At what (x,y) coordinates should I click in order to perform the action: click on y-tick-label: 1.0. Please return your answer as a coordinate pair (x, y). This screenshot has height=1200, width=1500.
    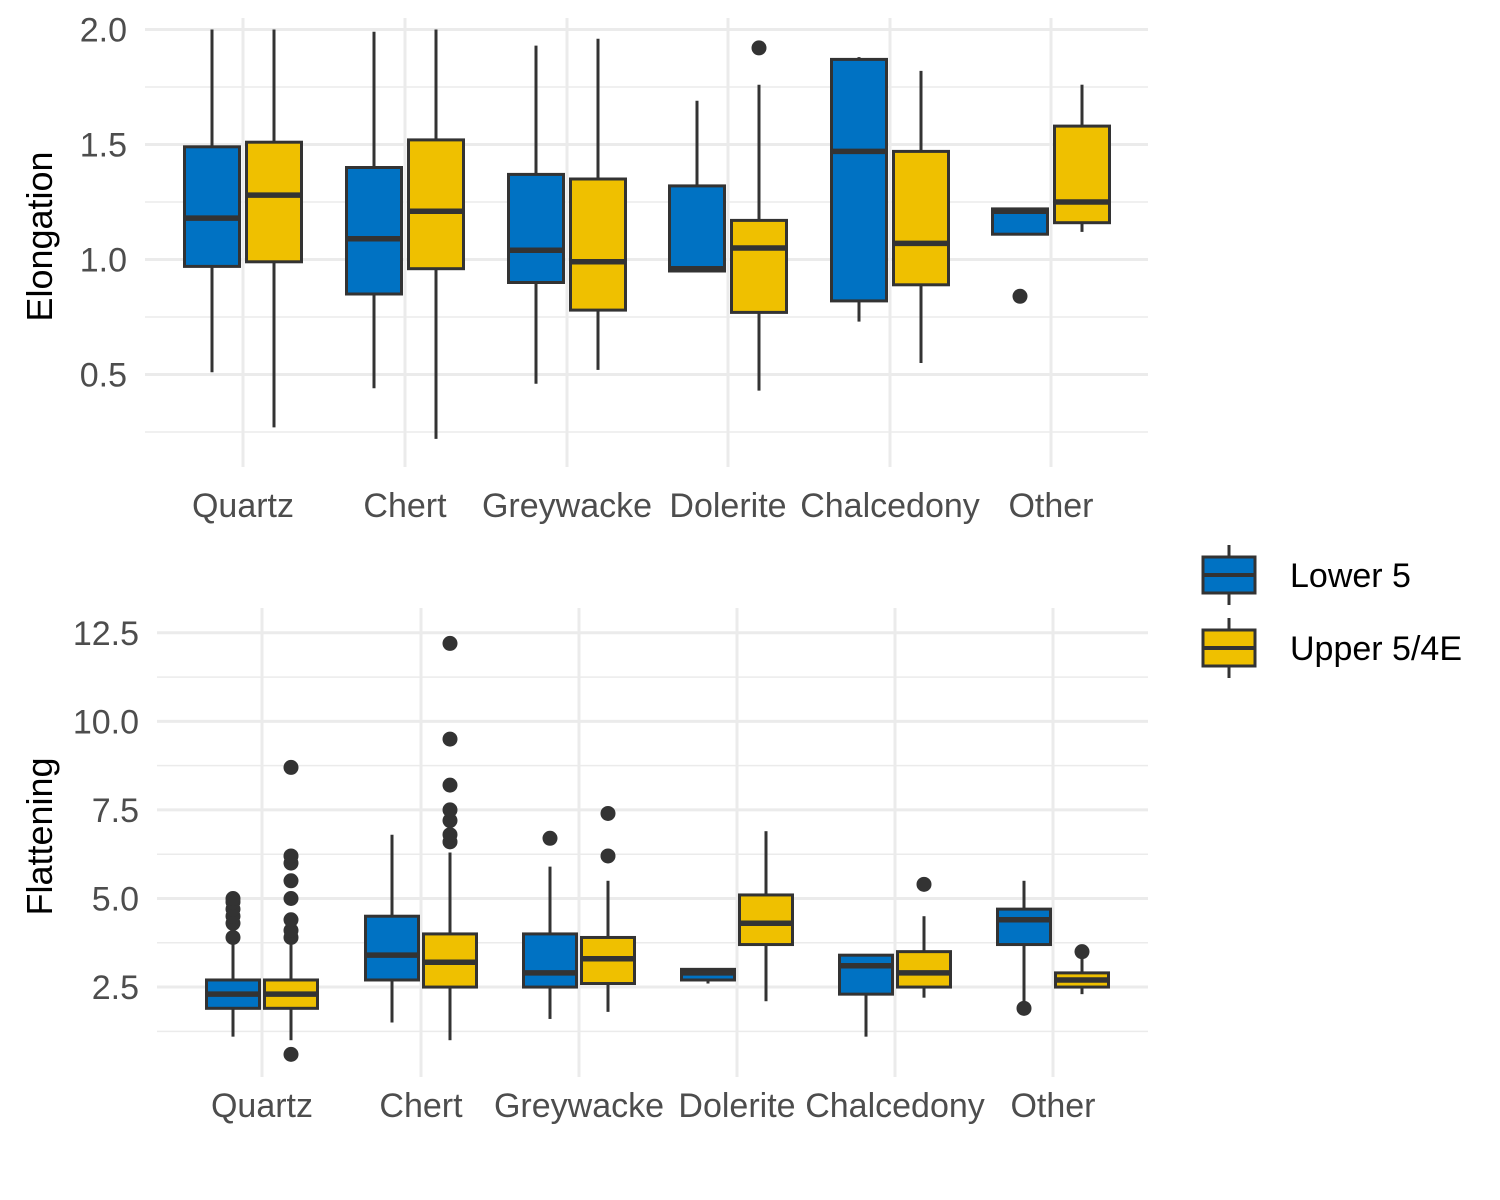
    Looking at the image, I should click on (103, 261).